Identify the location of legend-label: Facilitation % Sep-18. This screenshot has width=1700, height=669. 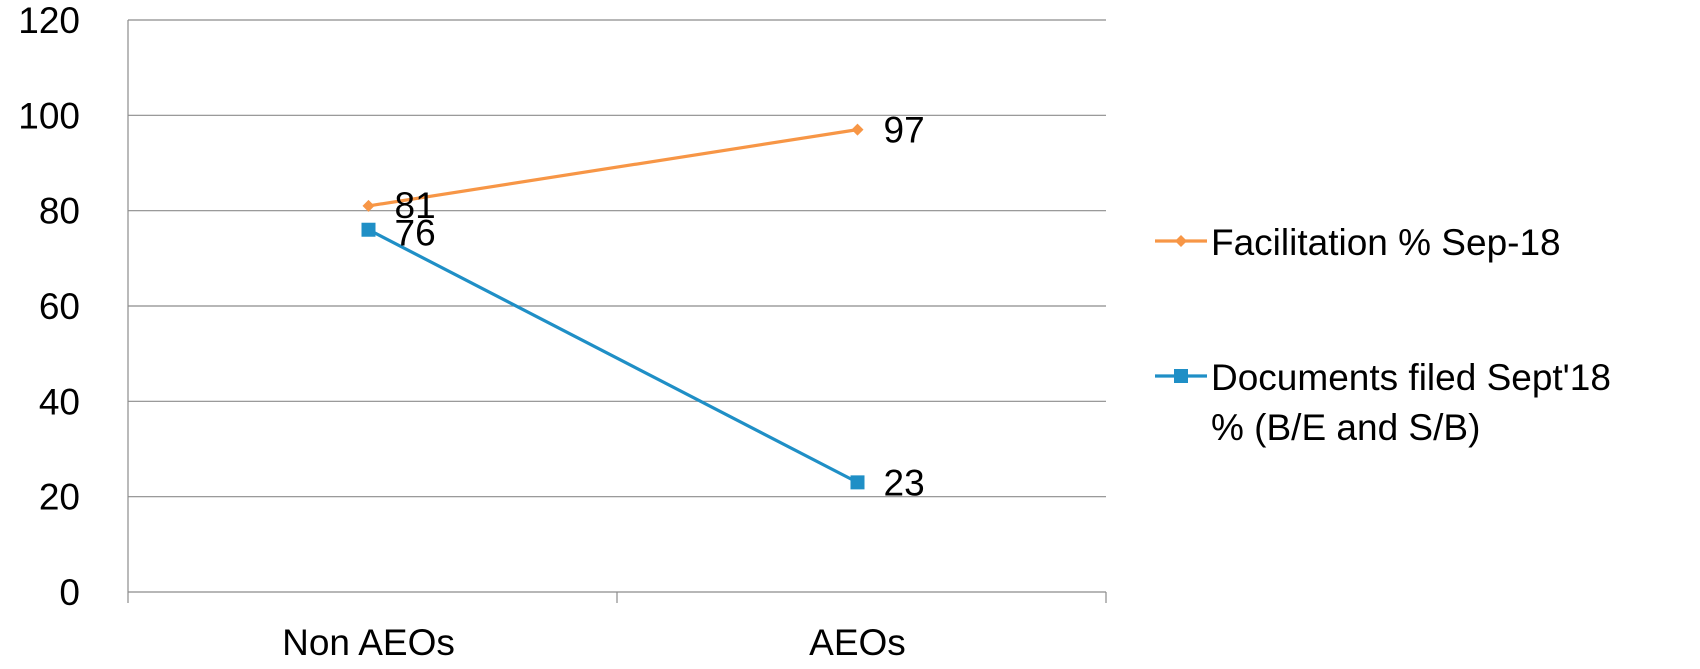
(1386, 242).